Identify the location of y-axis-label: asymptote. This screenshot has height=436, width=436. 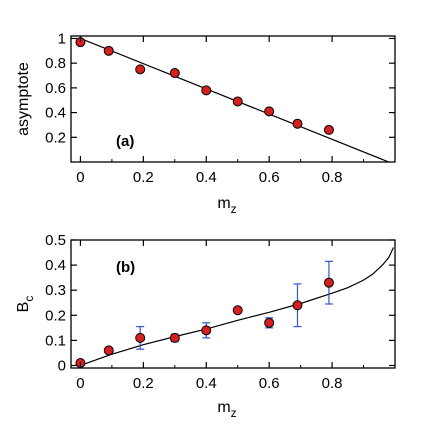
(23, 99).